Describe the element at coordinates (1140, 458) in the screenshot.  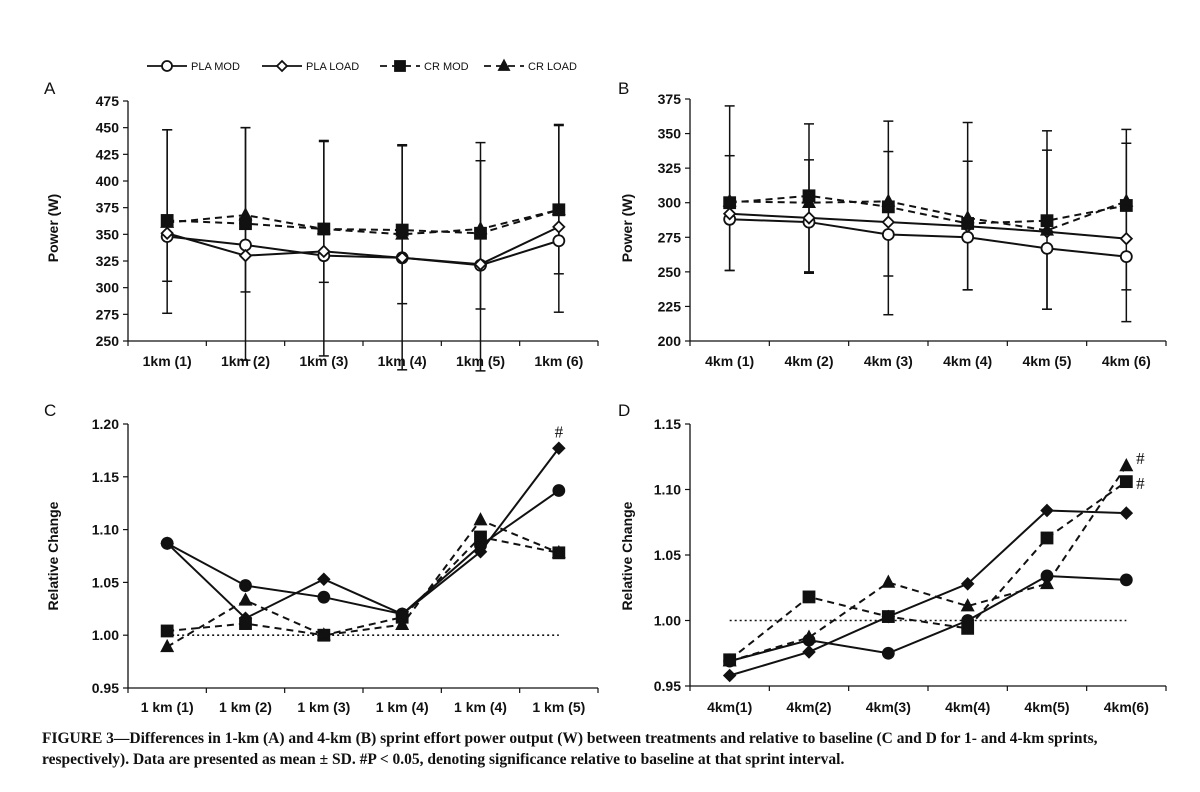
I see `significance-mark: #` at that location.